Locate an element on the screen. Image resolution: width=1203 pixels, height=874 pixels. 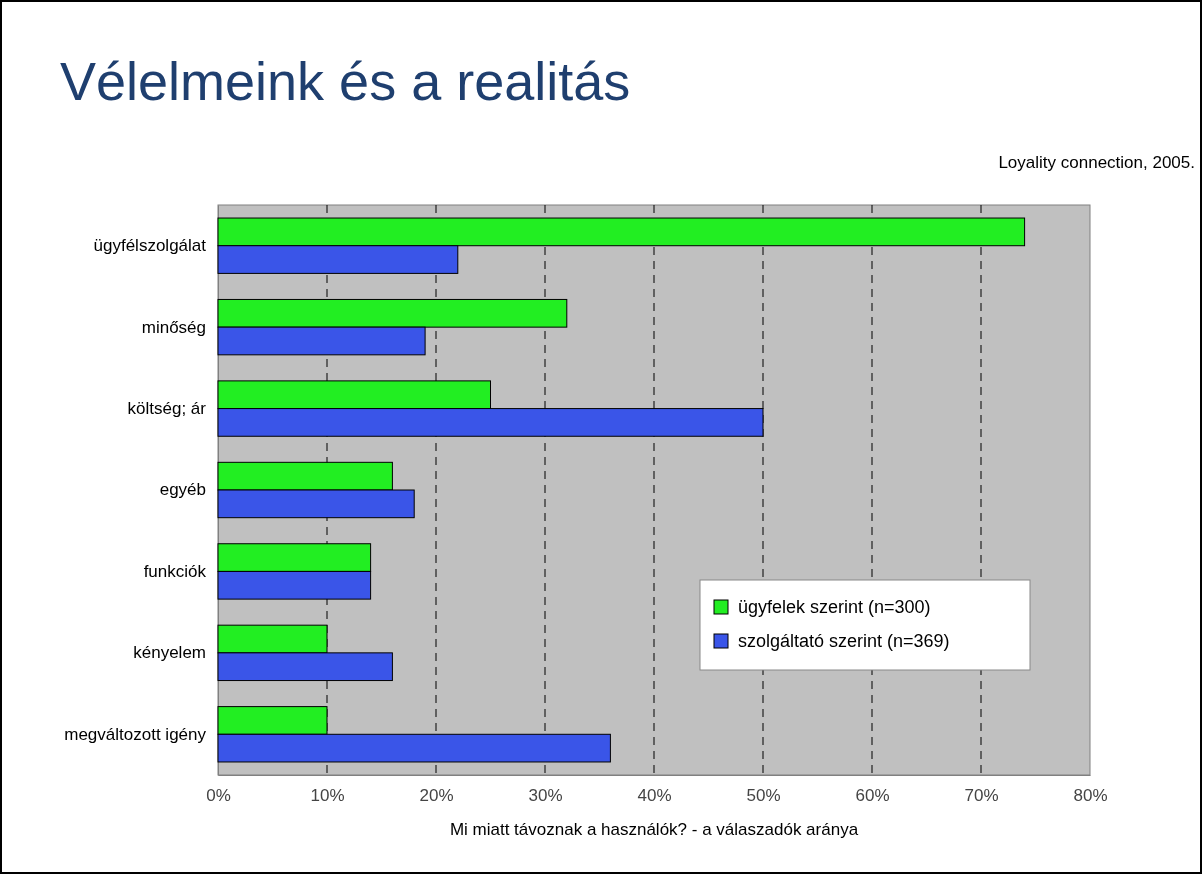
chart-title: Vélelmeink és a realitás is located at coordinates (345, 81).